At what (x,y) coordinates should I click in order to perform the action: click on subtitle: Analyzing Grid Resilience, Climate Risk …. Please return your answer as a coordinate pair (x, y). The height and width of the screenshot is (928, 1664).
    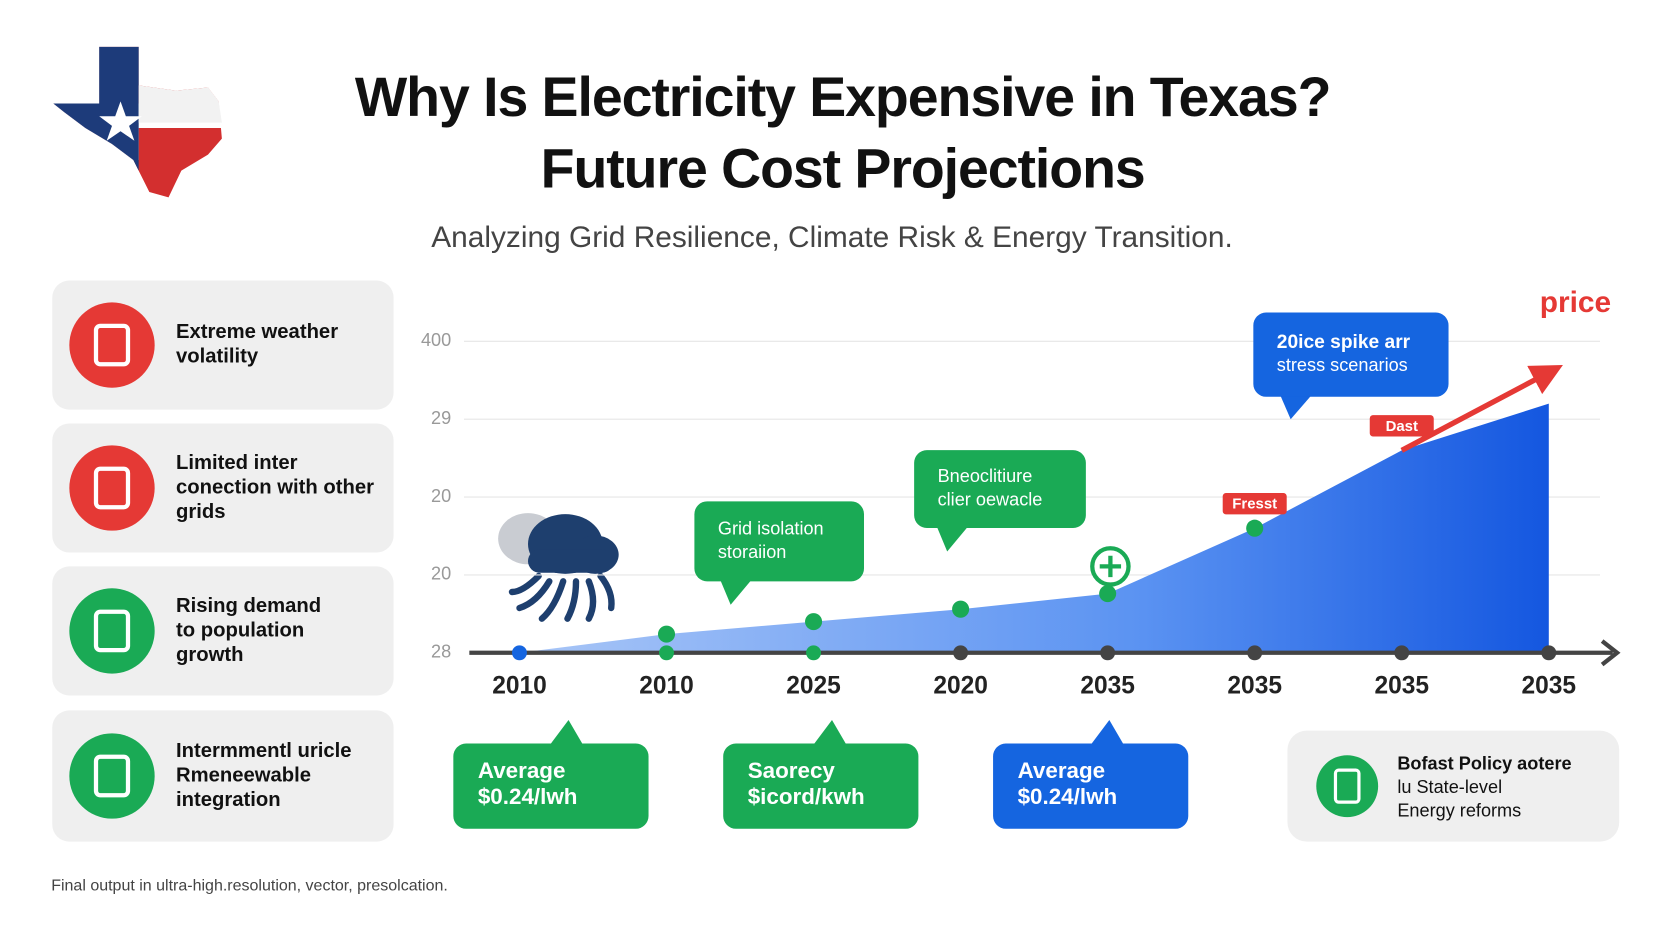
    Looking at the image, I should click on (832, 237).